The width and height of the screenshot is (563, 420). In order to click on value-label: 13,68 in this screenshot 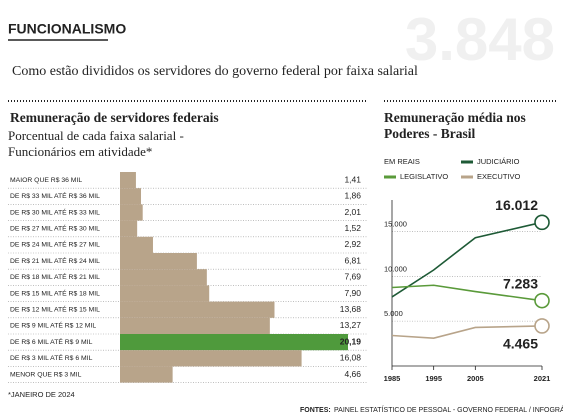, I will do `click(351, 309)`.